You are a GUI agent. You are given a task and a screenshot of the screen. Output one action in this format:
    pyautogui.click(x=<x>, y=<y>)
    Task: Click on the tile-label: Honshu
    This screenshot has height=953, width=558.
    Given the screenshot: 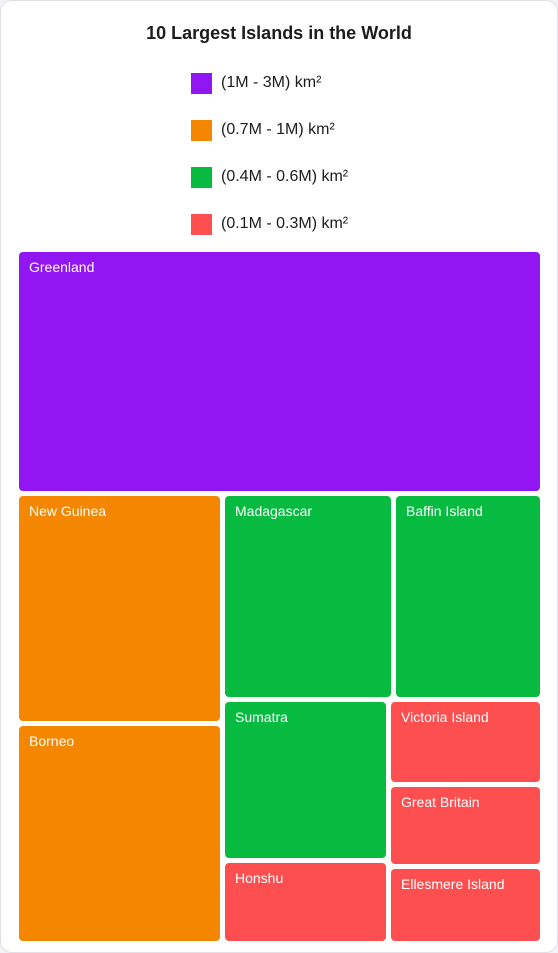 What is the action you would take?
    pyautogui.click(x=259, y=878)
    